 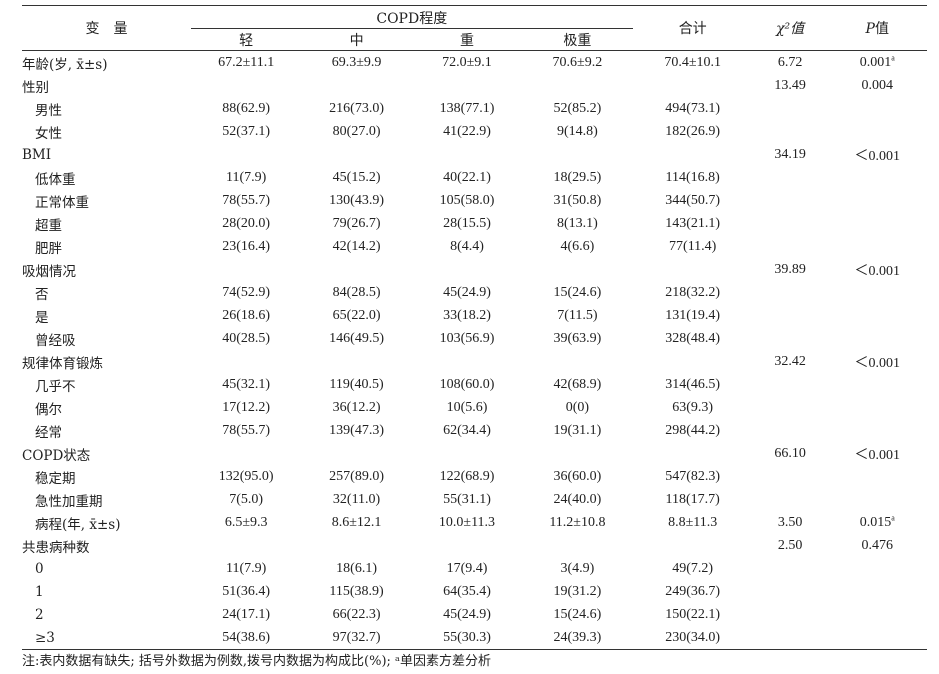 I want to click on cell-value: 8(13.1), so click(x=577, y=223).